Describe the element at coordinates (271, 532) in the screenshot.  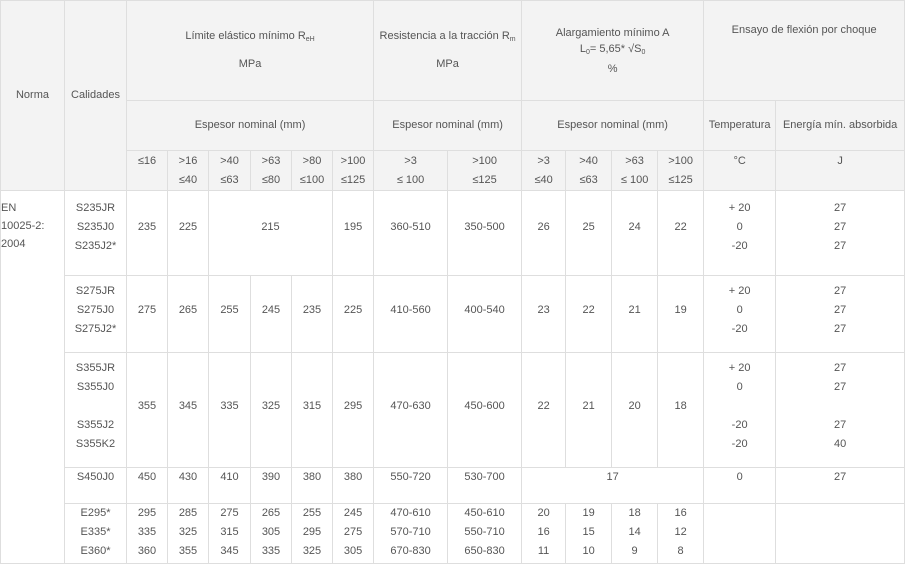
I see `cell-line: 305` at that location.